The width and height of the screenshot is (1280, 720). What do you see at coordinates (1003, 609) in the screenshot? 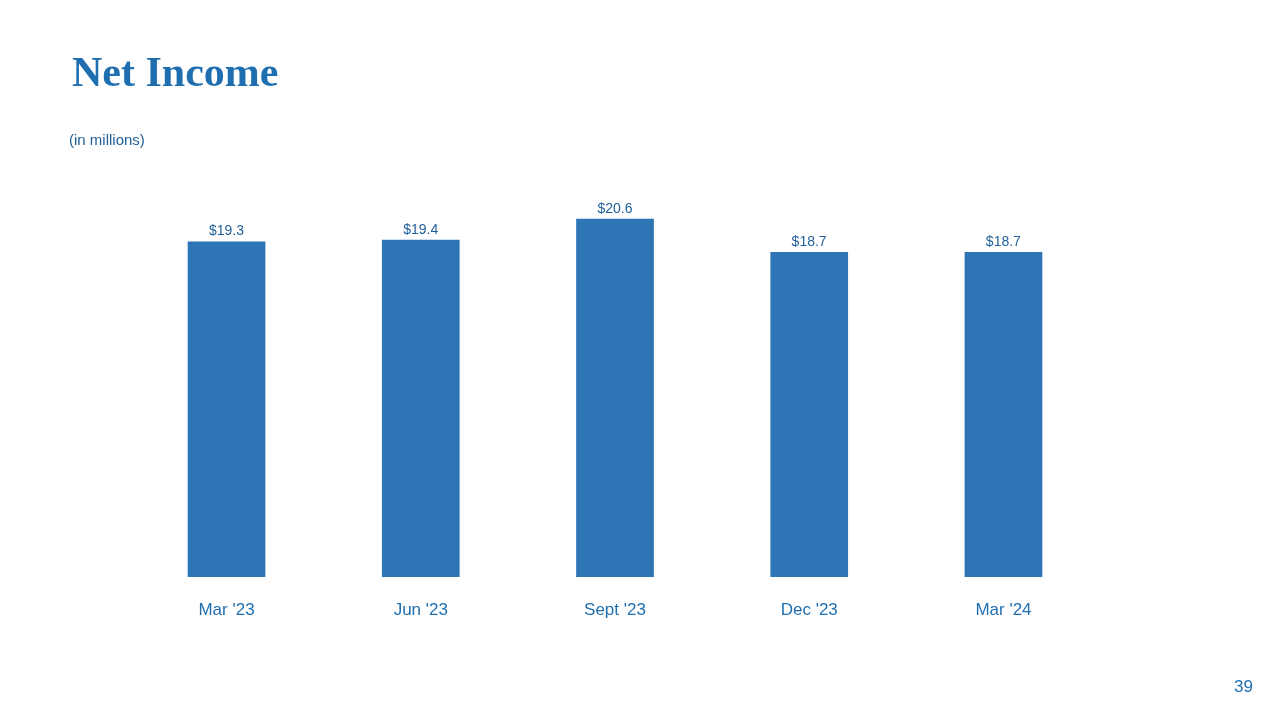
I see `x-tick-label: Mar '24` at bounding box center [1003, 609].